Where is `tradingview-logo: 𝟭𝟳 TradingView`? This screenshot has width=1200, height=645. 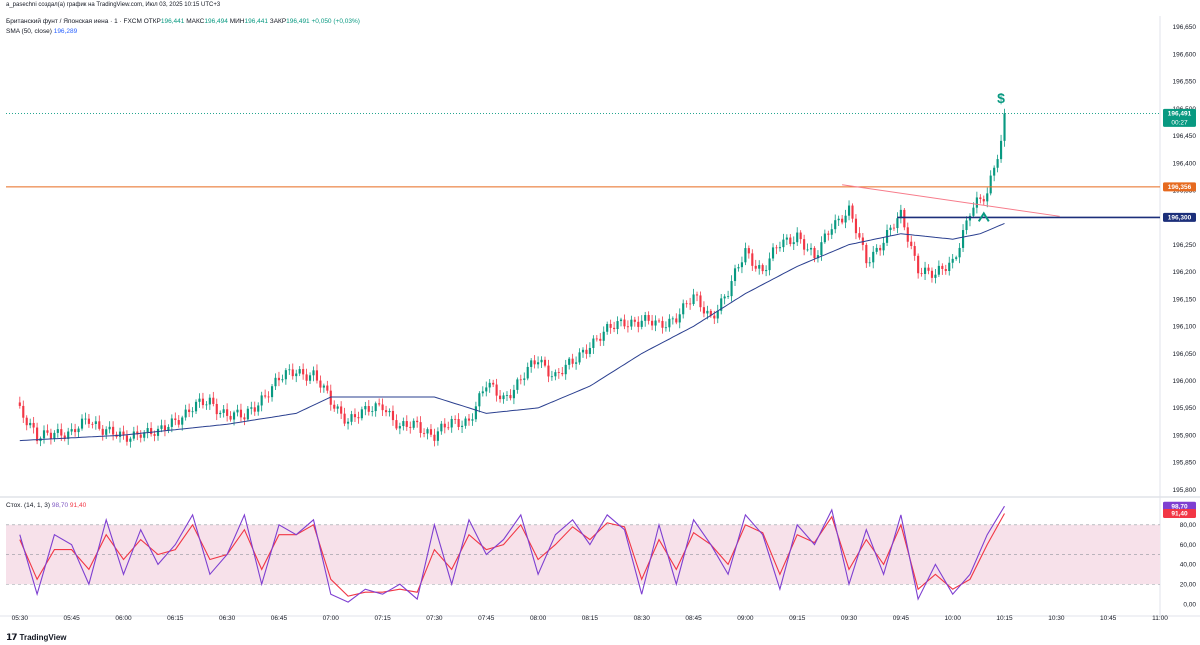 tradingview-logo: 𝟭𝟳 TradingView is located at coordinates (36, 637).